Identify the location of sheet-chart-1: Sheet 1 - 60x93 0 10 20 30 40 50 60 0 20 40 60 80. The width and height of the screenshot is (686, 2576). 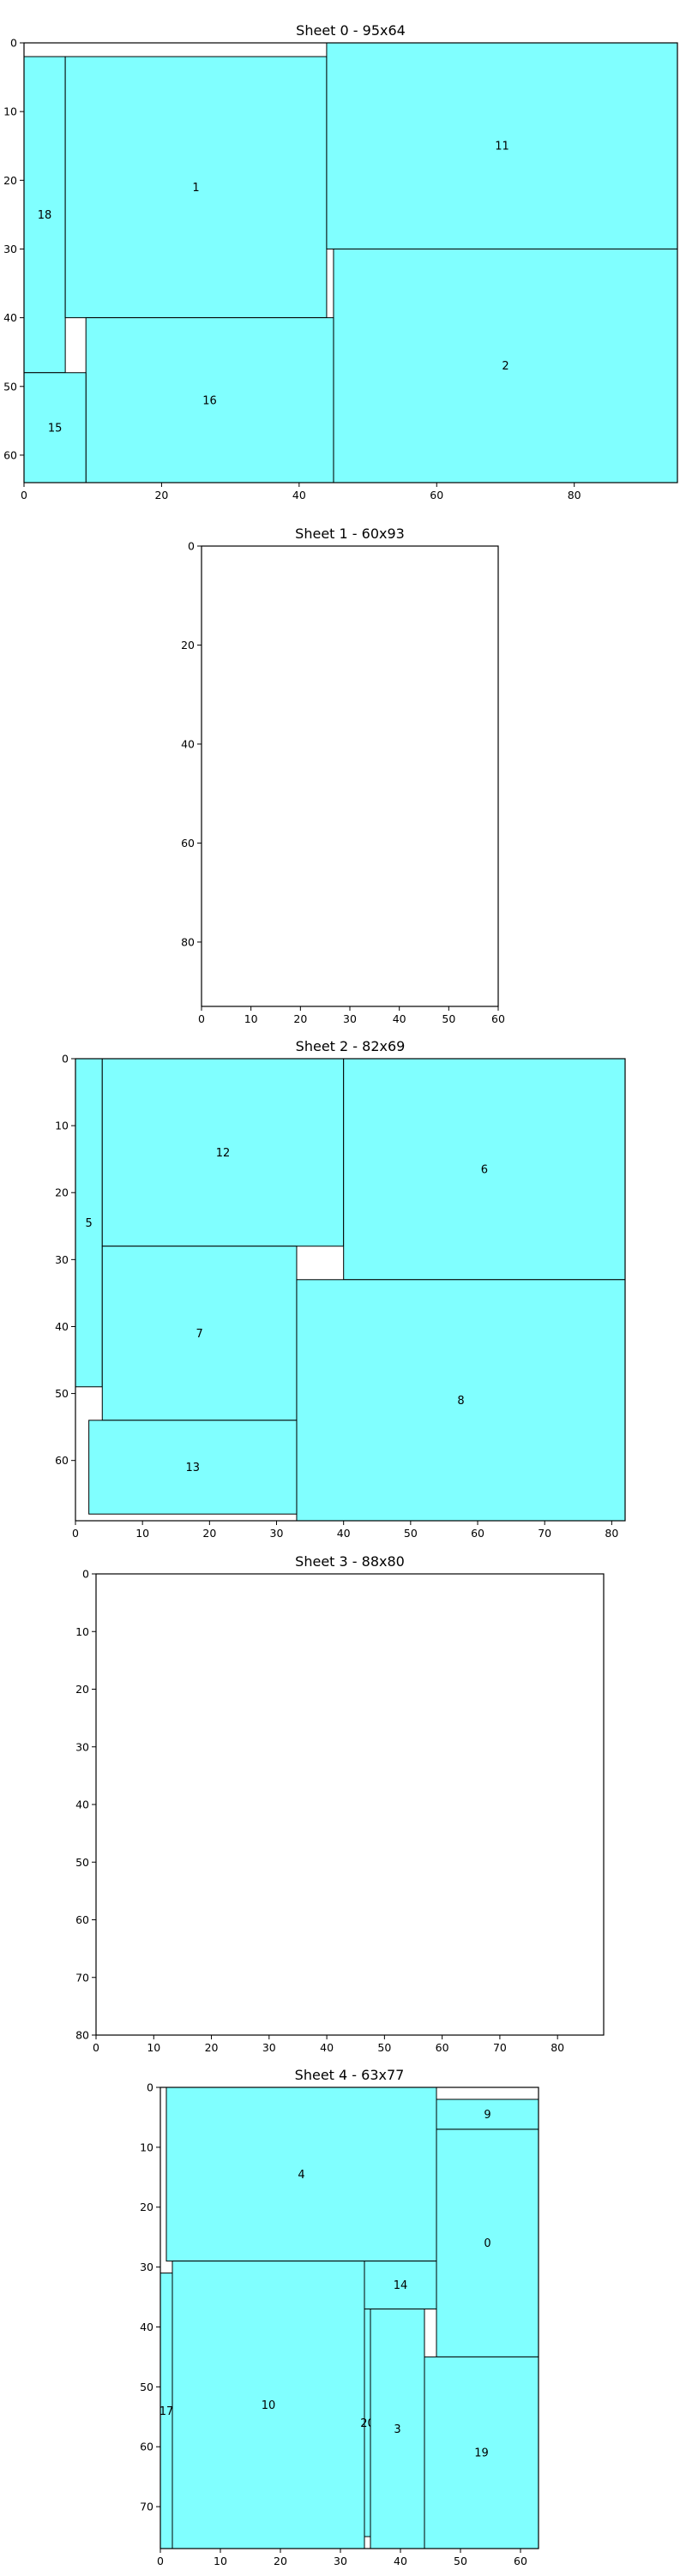
(343, 775).